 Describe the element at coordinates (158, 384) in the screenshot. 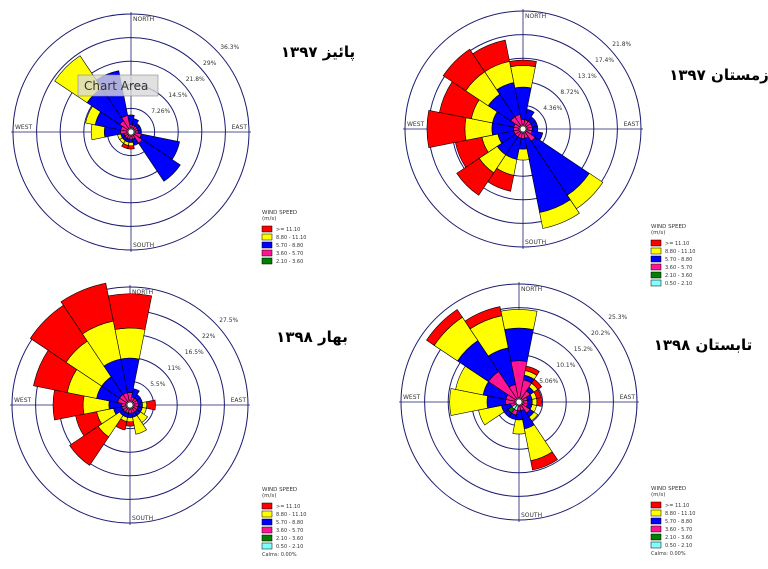

I see `ring-label: 5.5%` at that location.